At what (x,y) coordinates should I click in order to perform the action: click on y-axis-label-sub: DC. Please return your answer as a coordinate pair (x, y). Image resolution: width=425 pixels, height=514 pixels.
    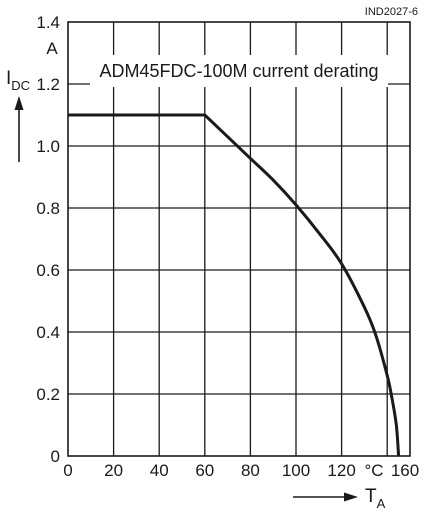
    Looking at the image, I should click on (20, 85).